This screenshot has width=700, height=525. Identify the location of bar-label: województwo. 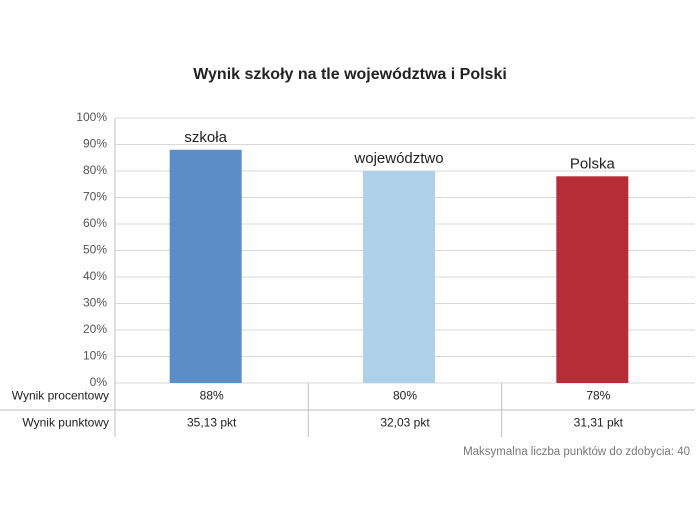
(398, 158).